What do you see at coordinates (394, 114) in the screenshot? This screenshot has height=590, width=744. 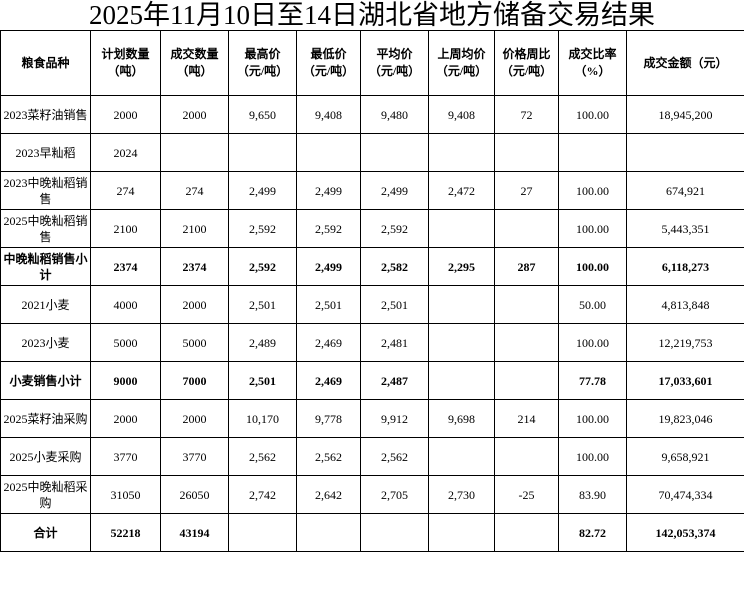 I see `value-cell: 9,480` at bounding box center [394, 114].